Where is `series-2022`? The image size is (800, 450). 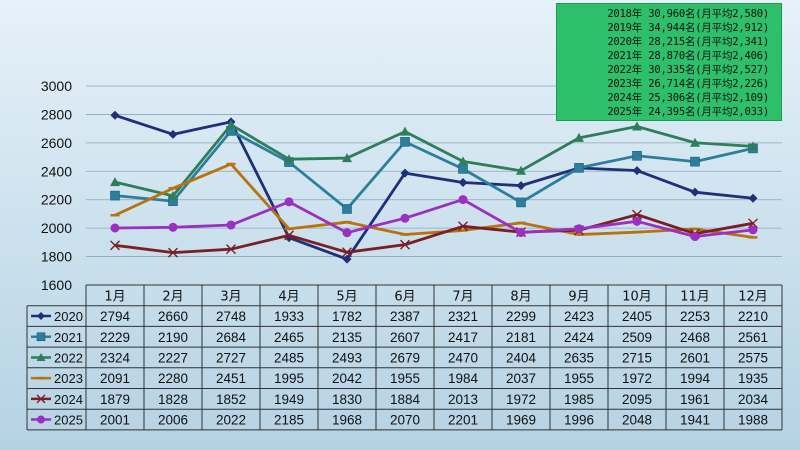
series-2022 is located at coordinates (434, 159).